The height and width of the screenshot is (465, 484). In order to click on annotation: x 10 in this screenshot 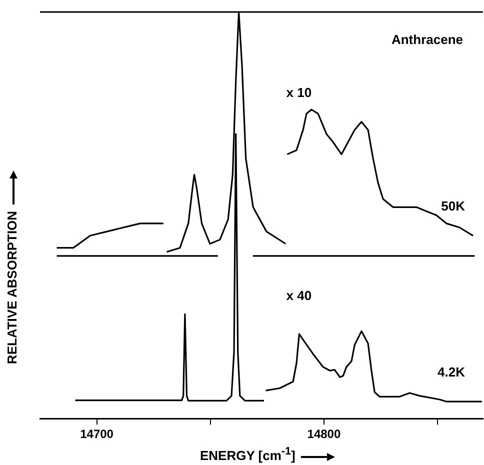, I will do `click(299, 92)`.